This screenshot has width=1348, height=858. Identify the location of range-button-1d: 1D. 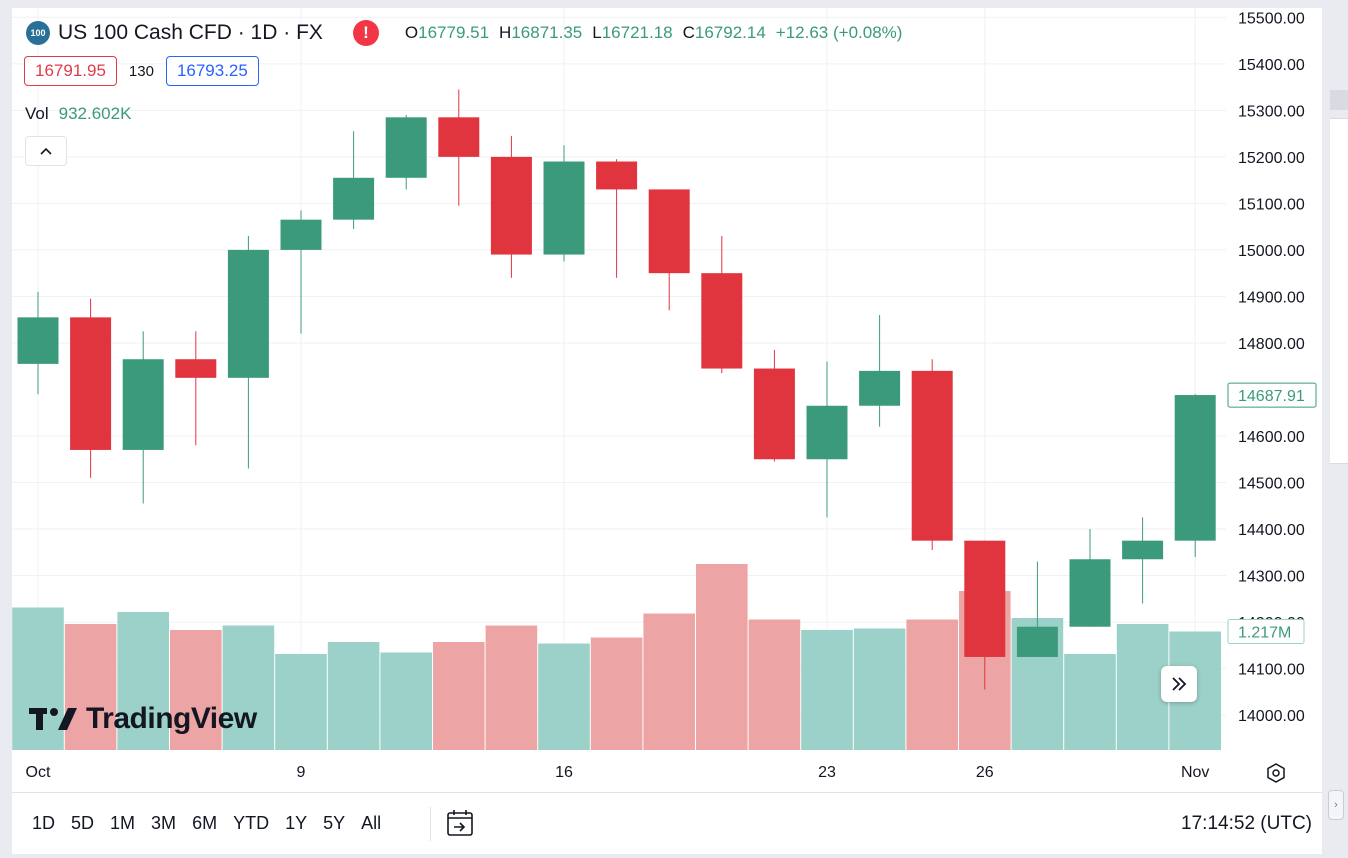
(44, 823).